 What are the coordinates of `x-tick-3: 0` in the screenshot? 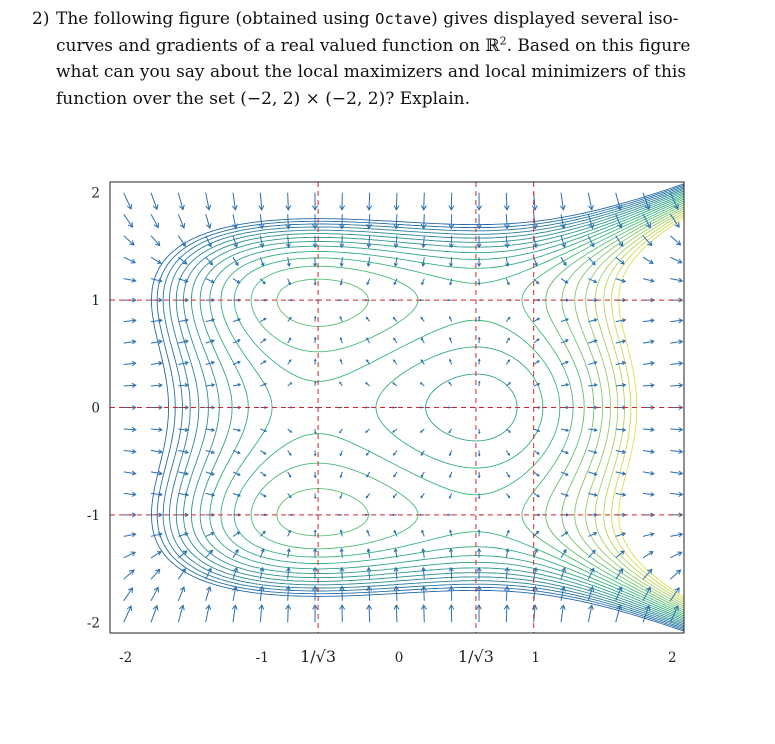 It's located at (399, 658).